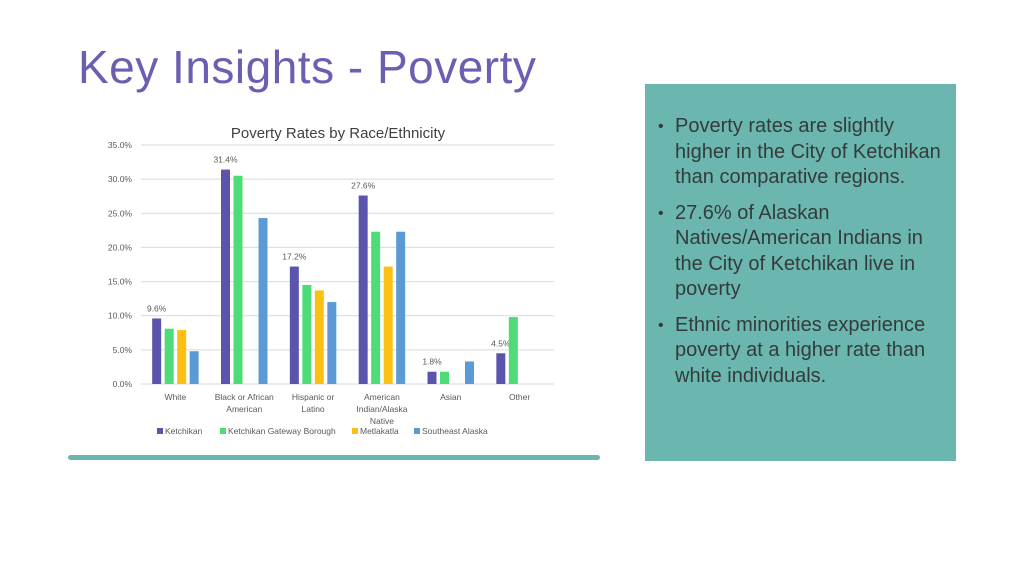 The image size is (1024, 576). What do you see at coordinates (120, 213) in the screenshot?
I see `y-tick-label: 25.0%` at bounding box center [120, 213].